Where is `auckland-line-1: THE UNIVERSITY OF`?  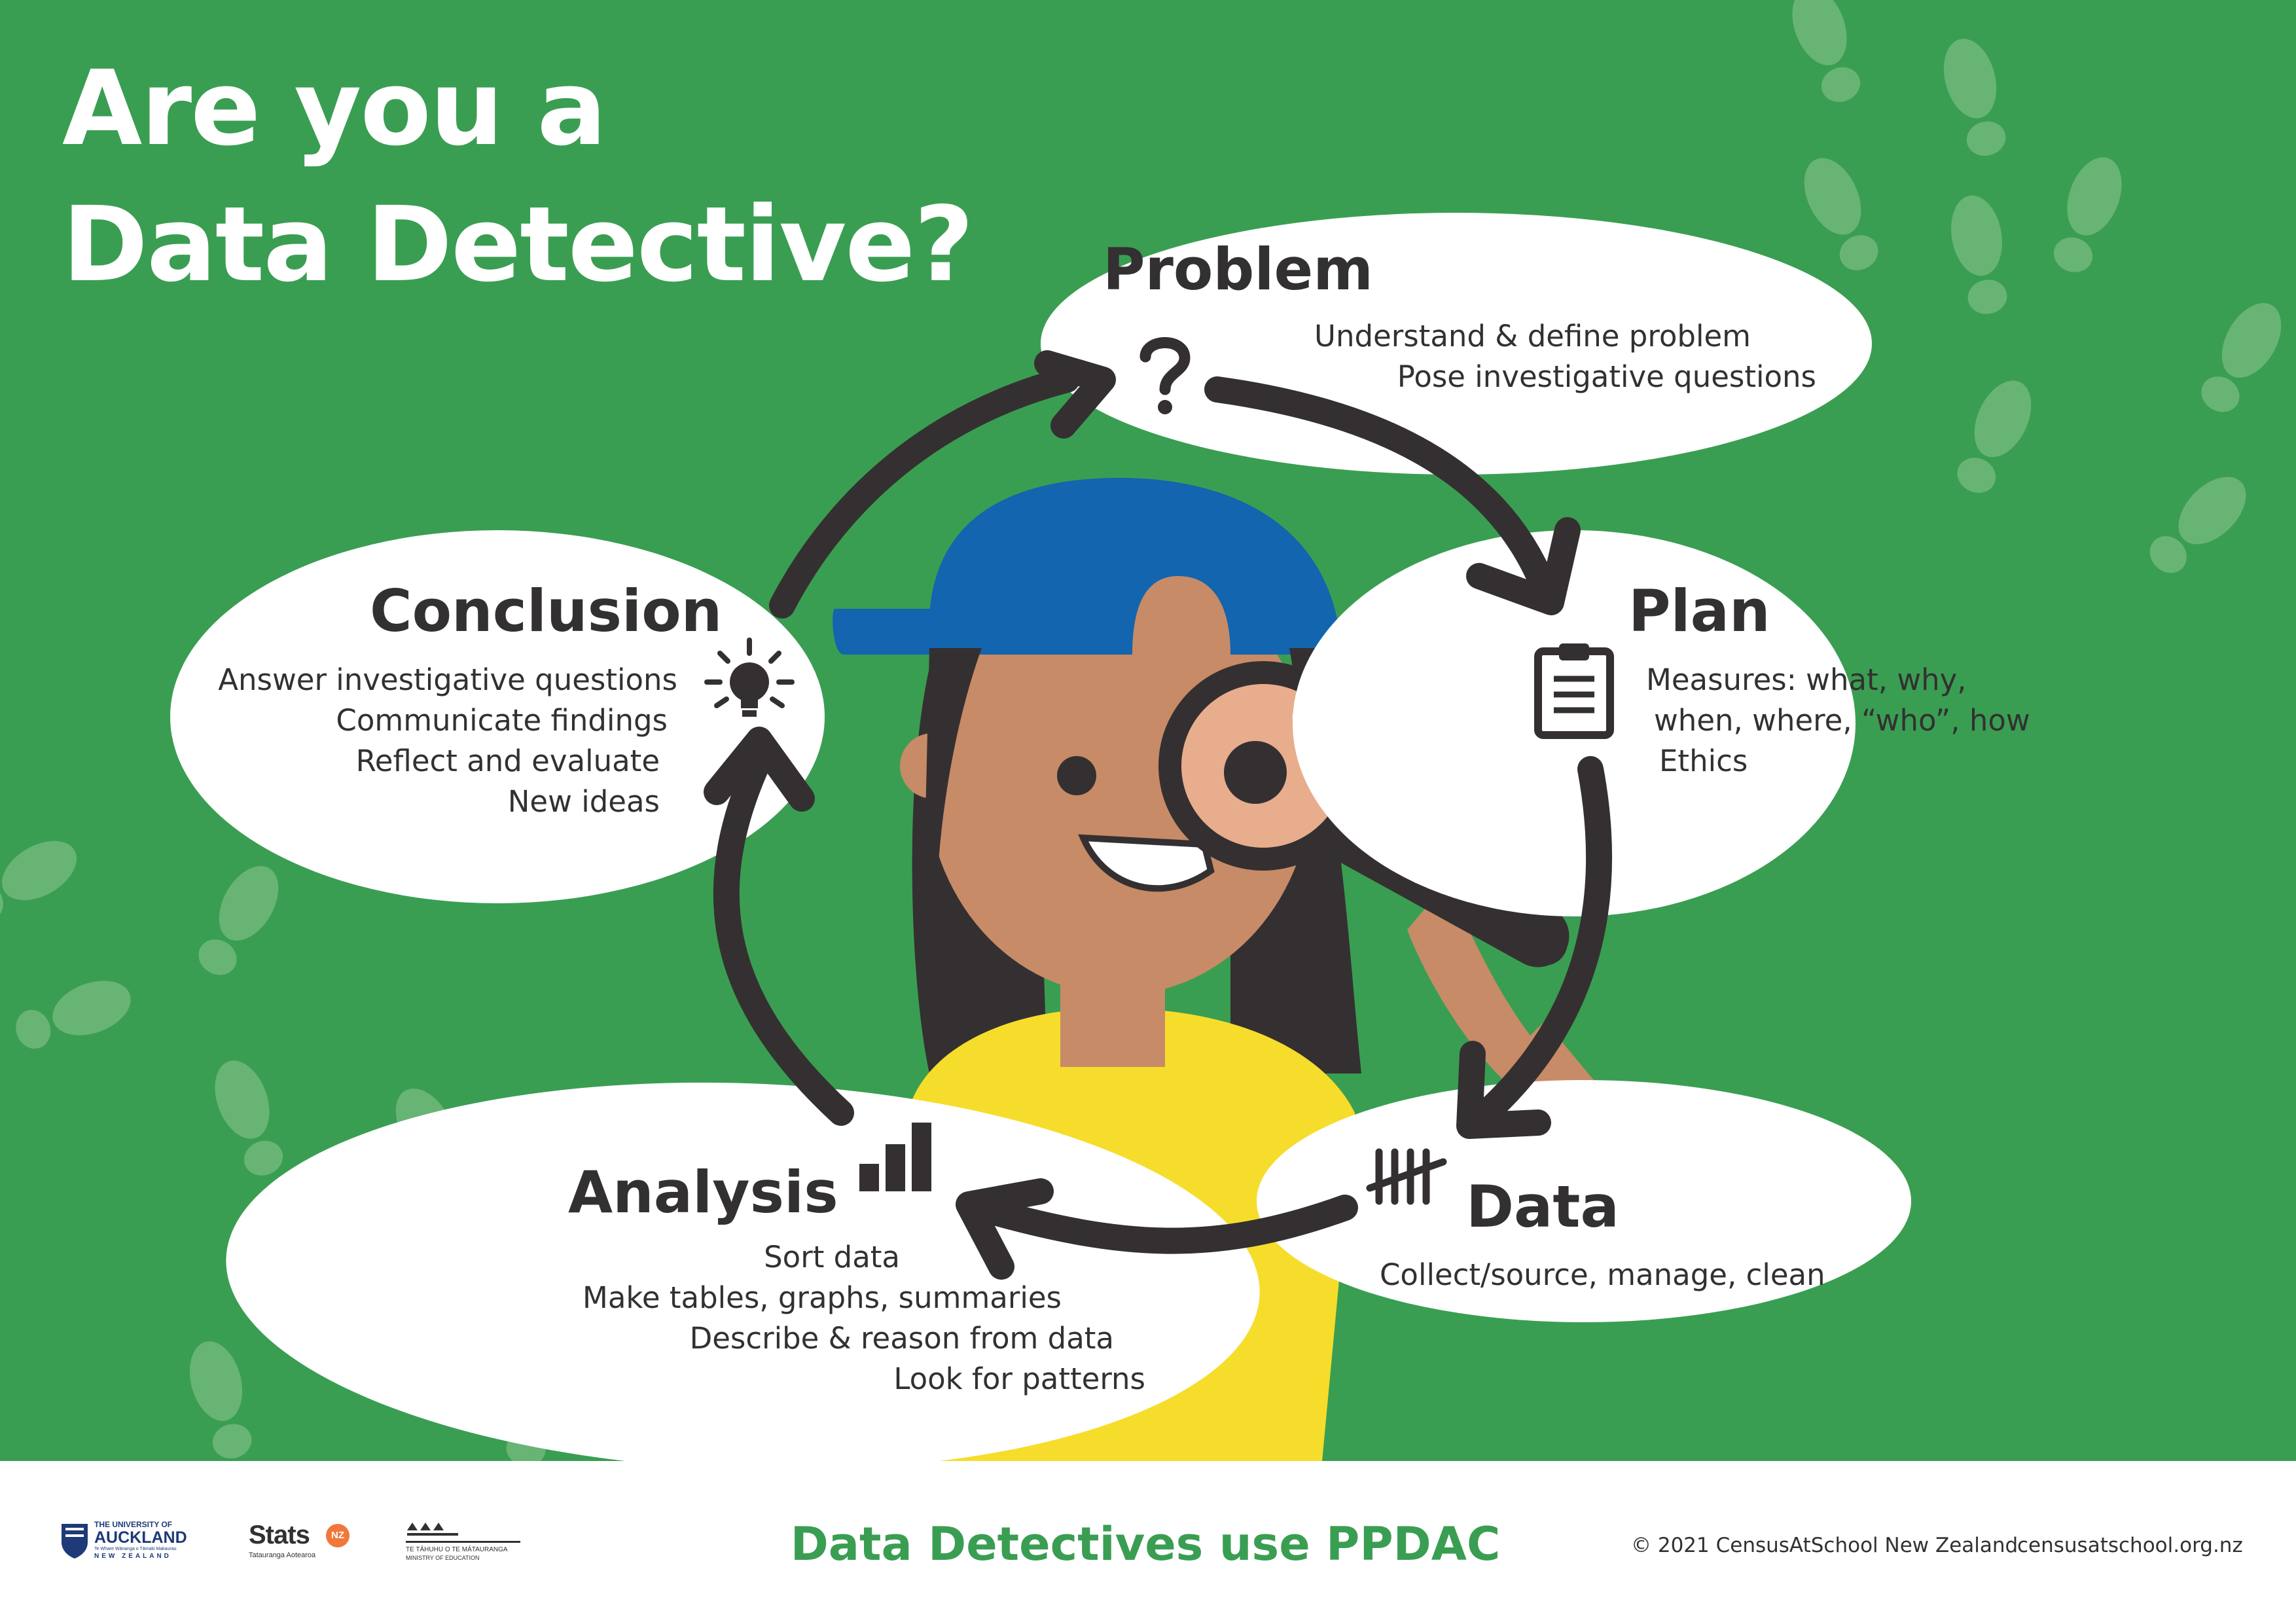 auckland-line-1: THE UNIVERSITY OF is located at coordinates (133, 1524).